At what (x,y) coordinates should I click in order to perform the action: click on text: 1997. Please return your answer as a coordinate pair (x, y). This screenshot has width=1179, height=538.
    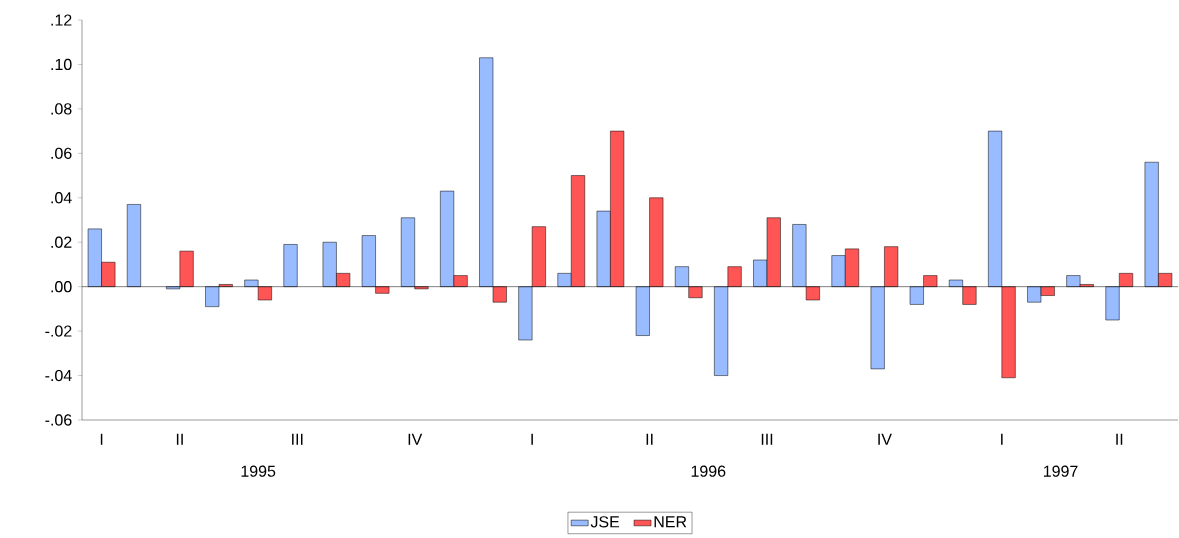
    Looking at the image, I should click on (1060, 471).